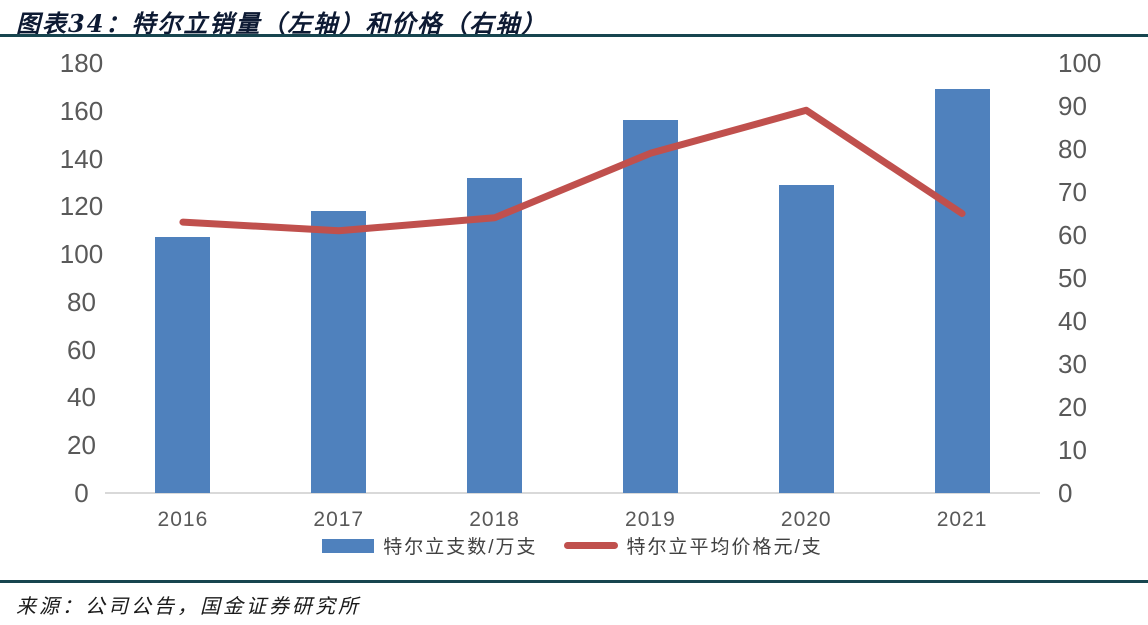 This screenshot has height=625, width=1148. Describe the element at coordinates (81, 206) in the screenshot. I see `left-axis-tick: 120` at that location.